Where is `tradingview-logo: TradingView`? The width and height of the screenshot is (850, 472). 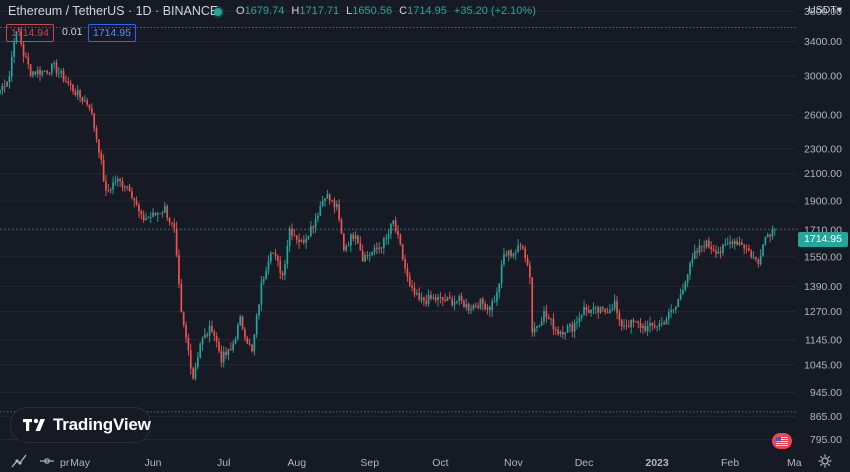
tradingview-logo: TradingView is located at coordinates (80, 425).